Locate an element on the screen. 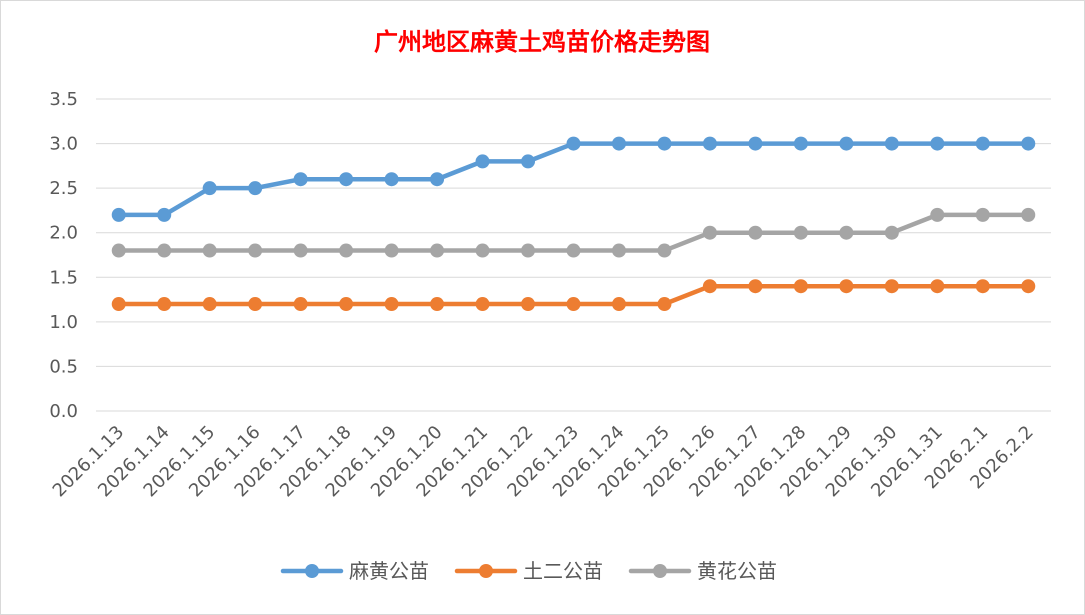 The width and height of the screenshot is (1085, 615). legend: 麻黄公苗 土二公苗 黄花公苗 is located at coordinates (528, 571).